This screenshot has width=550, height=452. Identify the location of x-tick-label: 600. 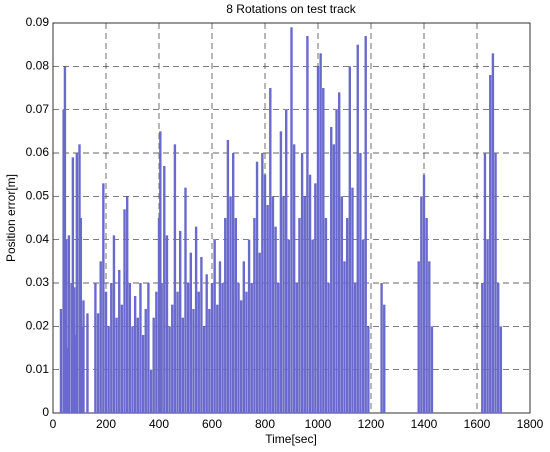
(212, 424).